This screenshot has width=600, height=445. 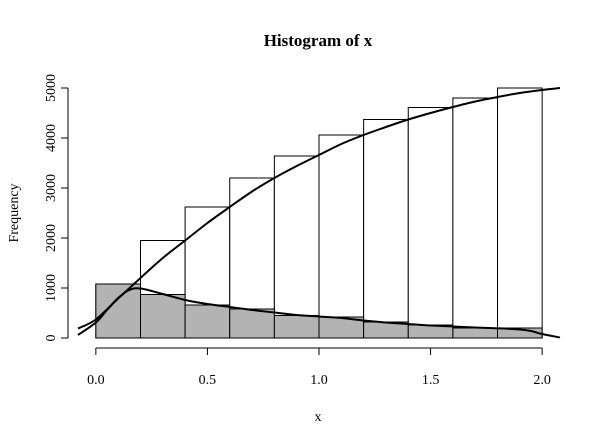 What do you see at coordinates (96, 380) in the screenshot?
I see `x-tick-label: 0.0` at bounding box center [96, 380].